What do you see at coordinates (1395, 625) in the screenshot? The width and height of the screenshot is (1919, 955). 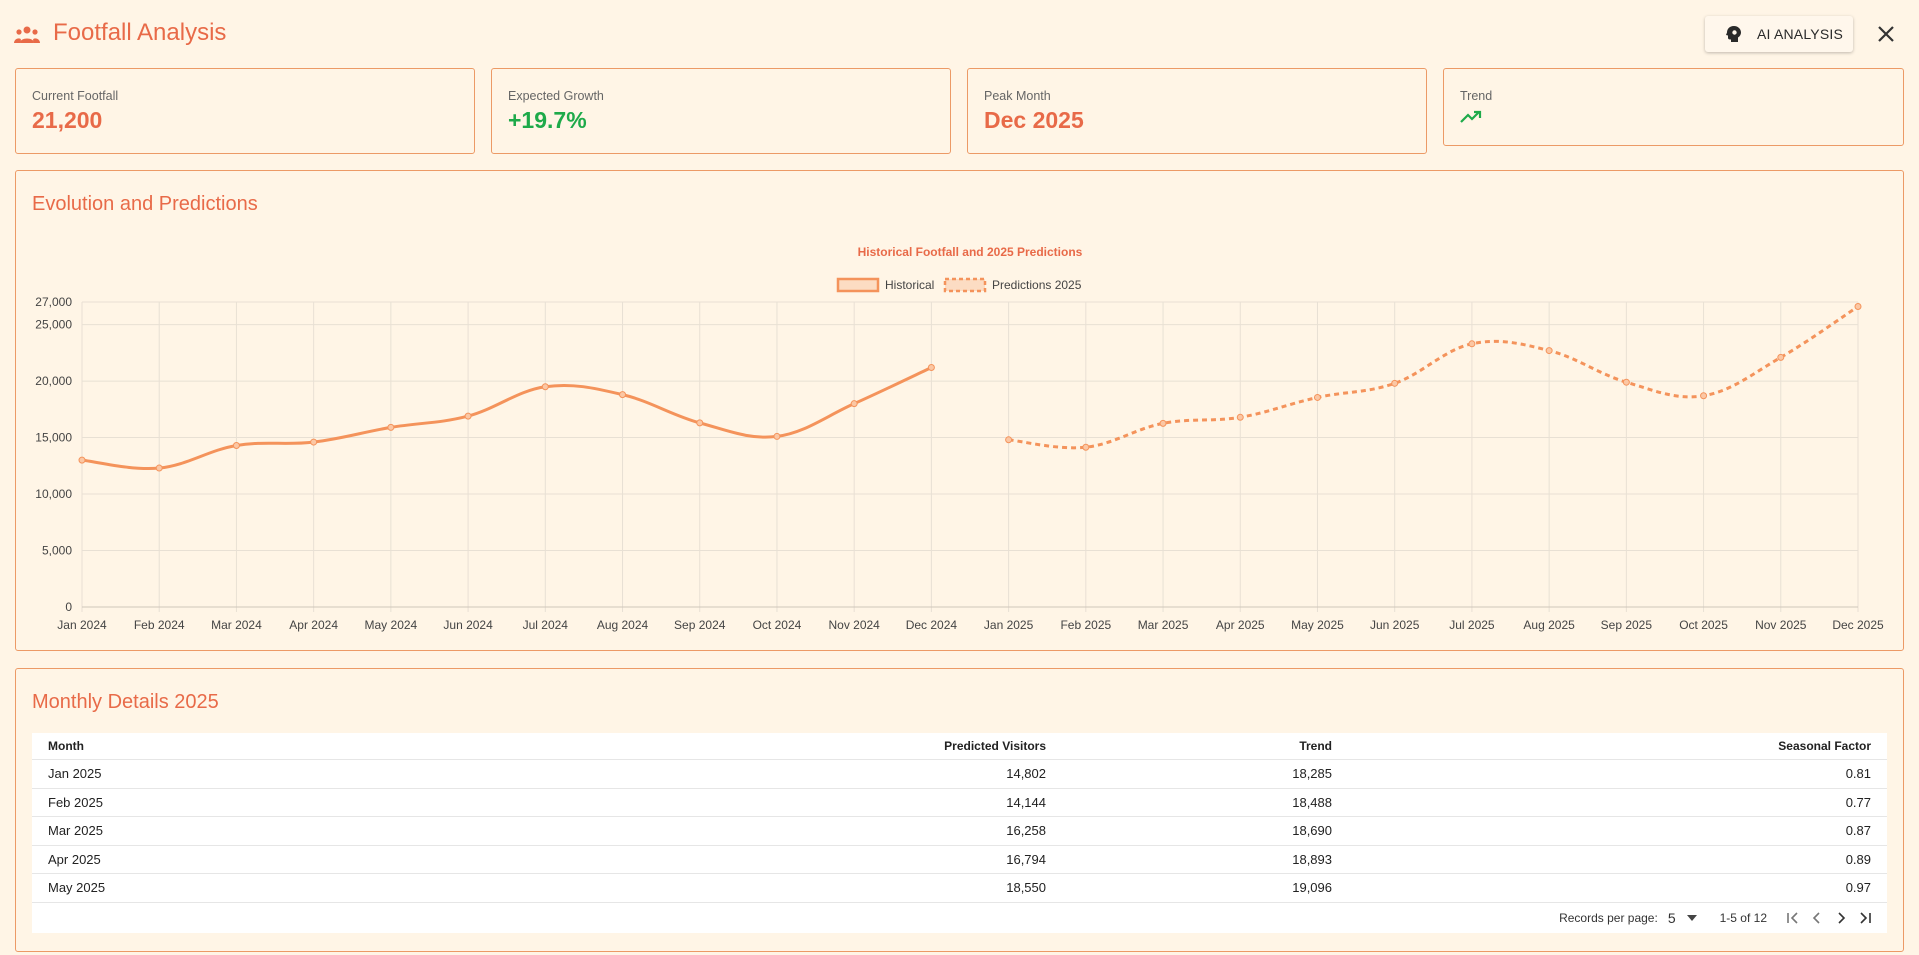 I see `x-tick-label: Jun 2025` at bounding box center [1395, 625].